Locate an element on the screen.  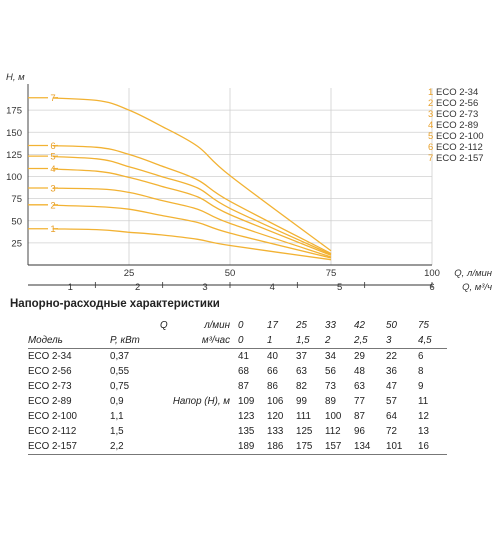
head-value-cell: 56 is located at coordinates (330, 371).